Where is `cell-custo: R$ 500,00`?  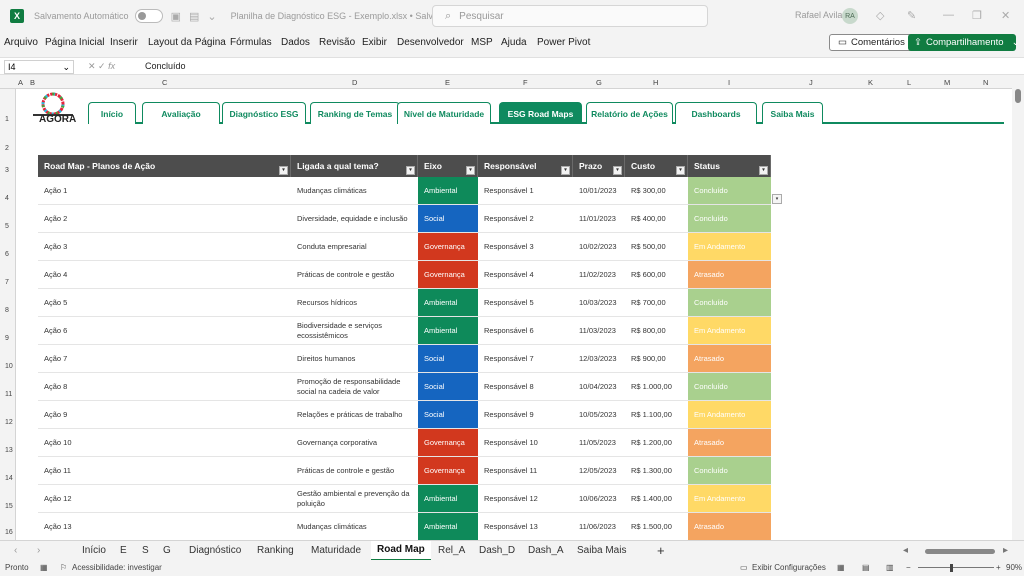
cell-custo: R$ 500,00 is located at coordinates (648, 246).